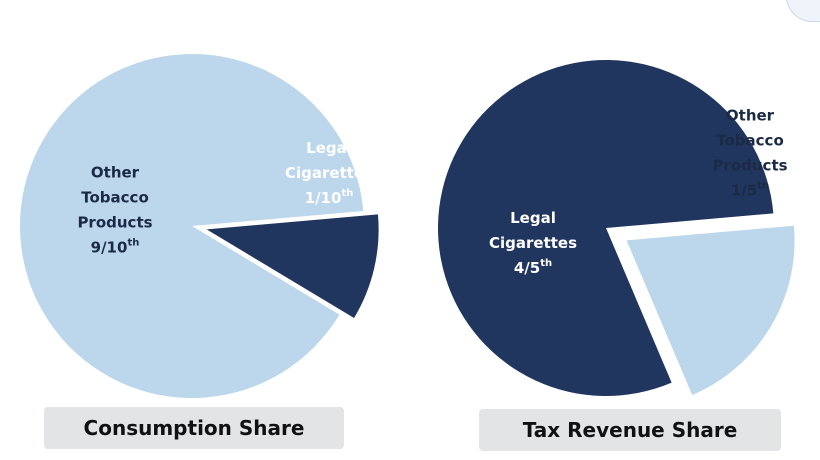 Image resolution: width=820 pixels, height=460 pixels. What do you see at coordinates (329, 173) in the screenshot?
I see `slice-label: Legal Cigarettes 1/10th` at bounding box center [329, 173].